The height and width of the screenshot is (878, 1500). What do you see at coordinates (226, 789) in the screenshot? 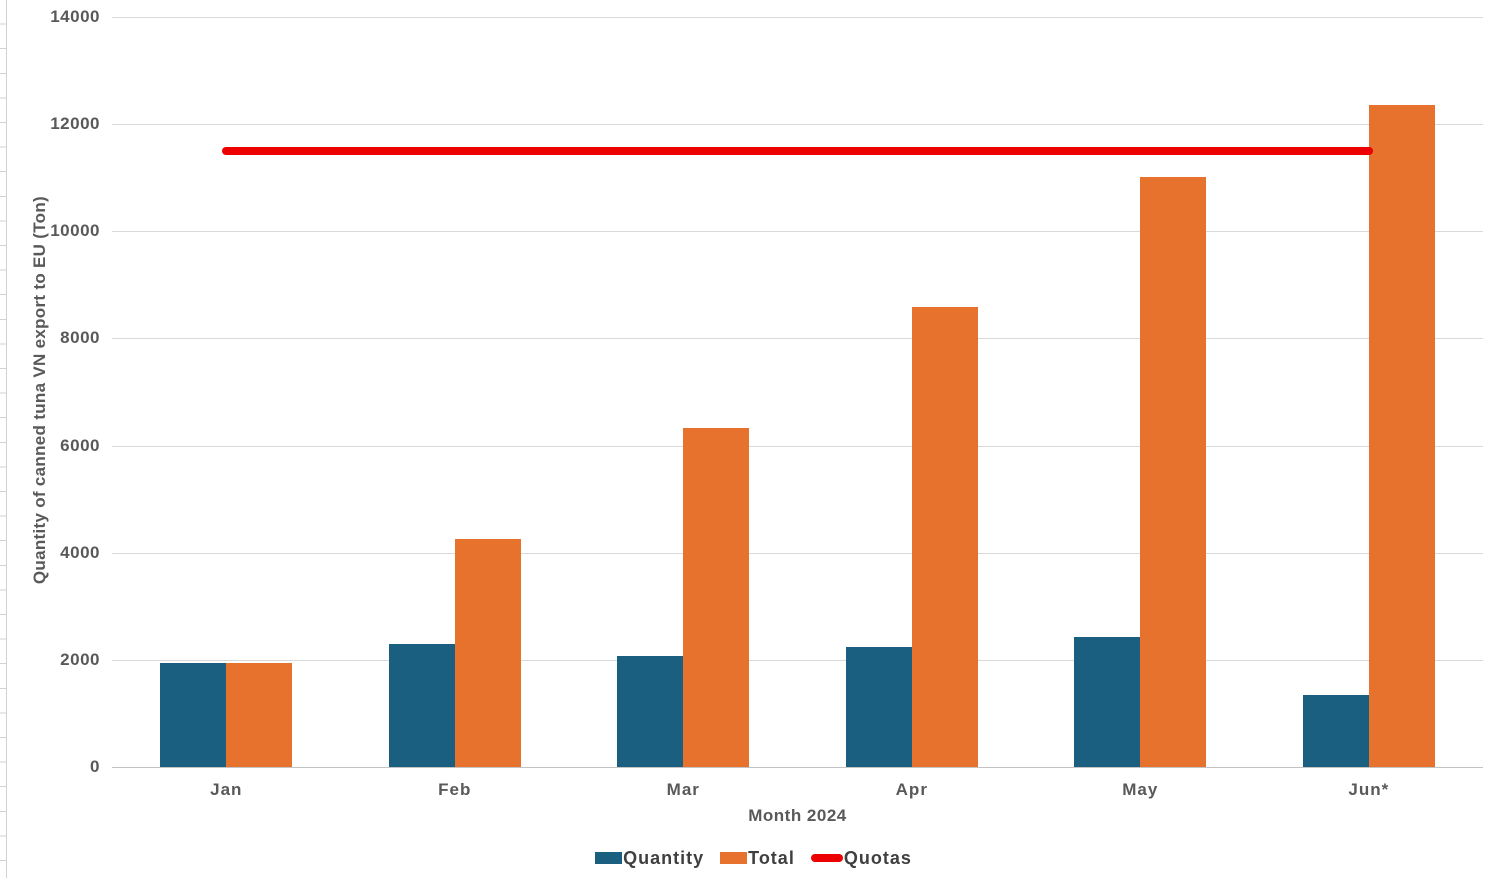
I see `x-tick-label-jan: Jan` at bounding box center [226, 789].